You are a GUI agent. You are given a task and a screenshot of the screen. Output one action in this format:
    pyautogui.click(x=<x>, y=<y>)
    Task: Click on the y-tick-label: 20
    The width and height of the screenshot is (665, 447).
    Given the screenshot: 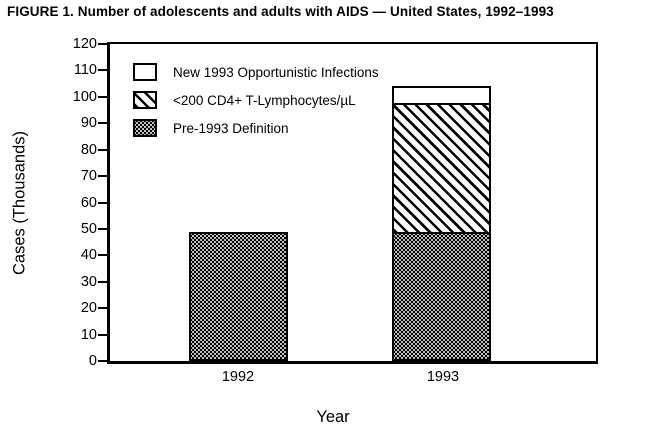 What is the action you would take?
    pyautogui.click(x=88, y=308)
    